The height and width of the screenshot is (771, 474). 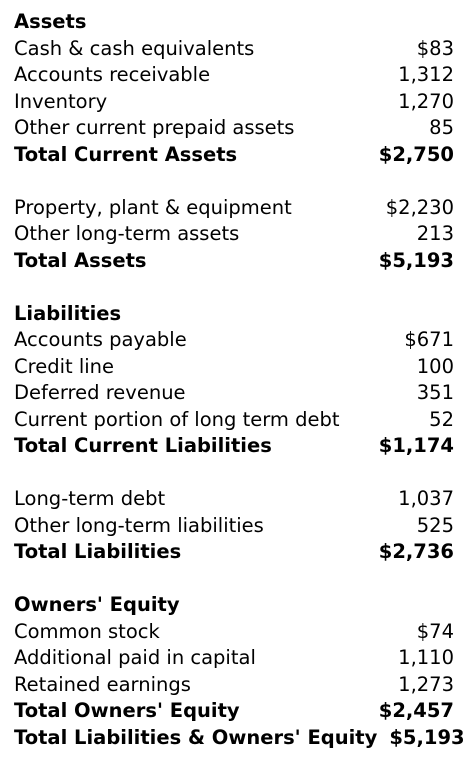 I want to click on line-item-row: Retained earnings 1,273, so click(x=234, y=685).